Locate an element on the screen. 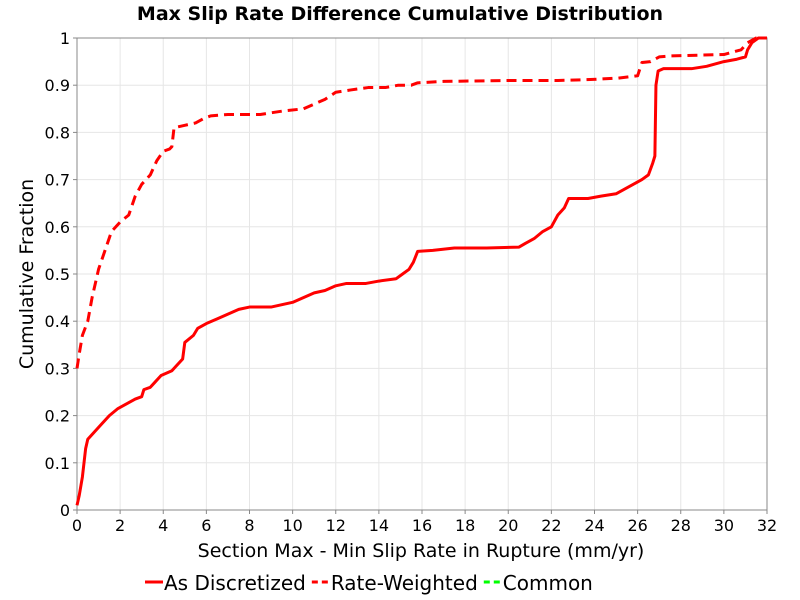 The height and width of the screenshot is (600, 800). x-tick-label: 32 is located at coordinates (767, 525).